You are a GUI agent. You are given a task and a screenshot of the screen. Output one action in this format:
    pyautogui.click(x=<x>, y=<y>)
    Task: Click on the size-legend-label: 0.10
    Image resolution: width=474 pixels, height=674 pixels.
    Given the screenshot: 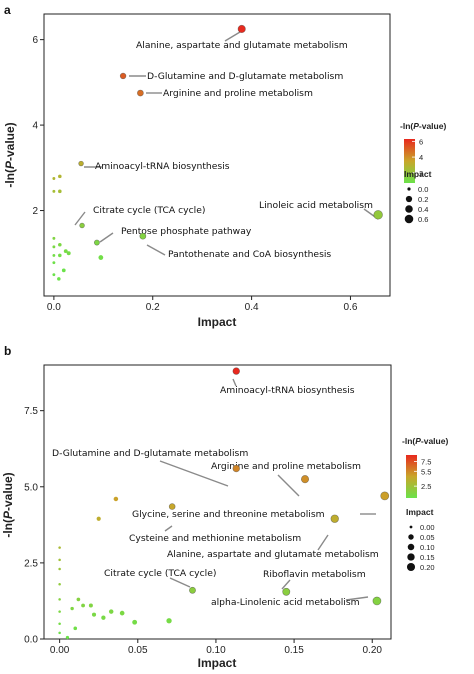 What is the action you would take?
    pyautogui.click(x=427, y=547)
    